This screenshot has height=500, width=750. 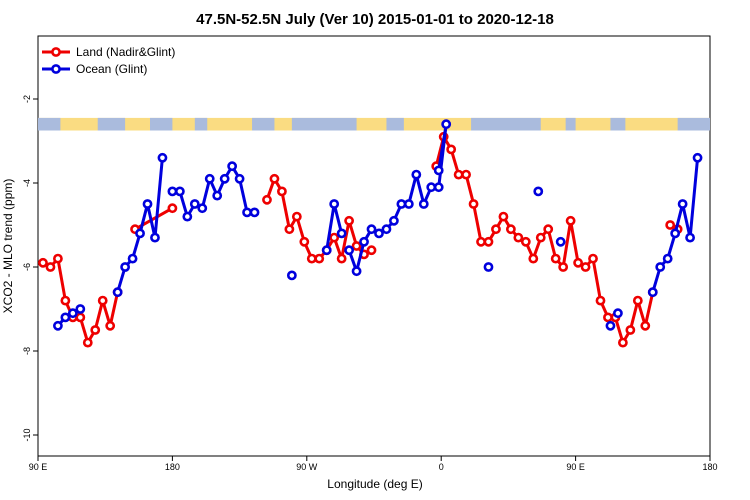 What do you see at coordinates (8, 246) in the screenshot?
I see `y-axis-label: XCO2 - MLO trend (ppm)` at bounding box center [8, 246].